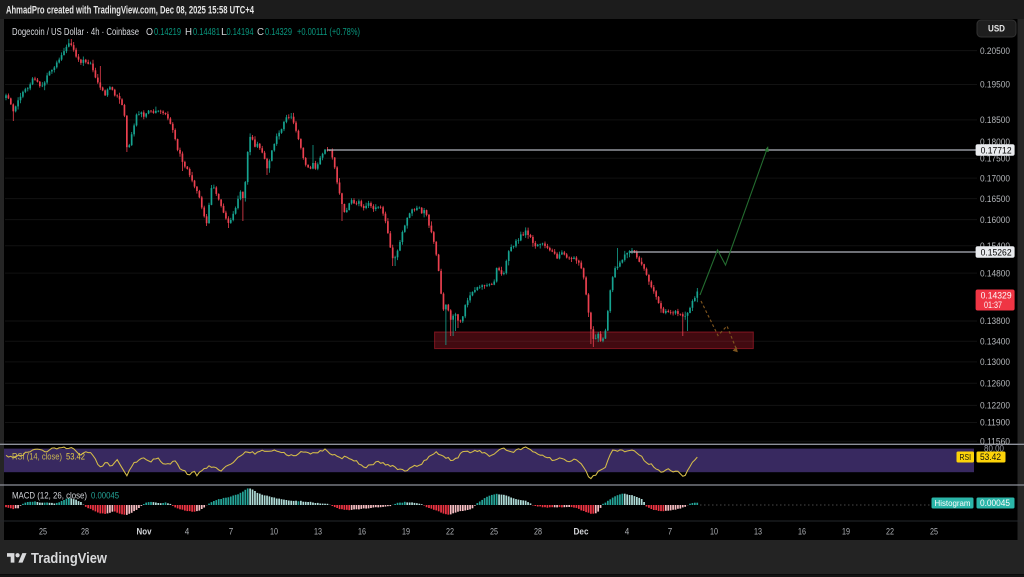 The width and height of the screenshot is (1024, 577). Describe the element at coordinates (49, 496) in the screenshot. I see `svg-text: MACD (12, 26, close)` at that location.